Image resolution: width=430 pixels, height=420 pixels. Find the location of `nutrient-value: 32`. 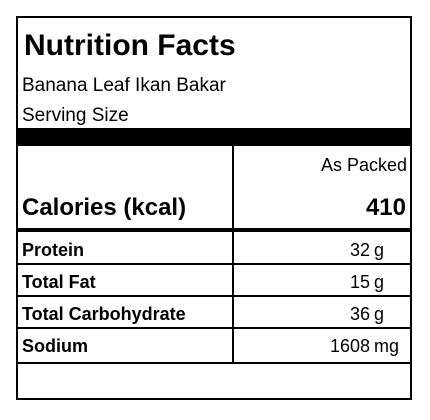

nutrient-value: 32 is located at coordinates (359, 250).